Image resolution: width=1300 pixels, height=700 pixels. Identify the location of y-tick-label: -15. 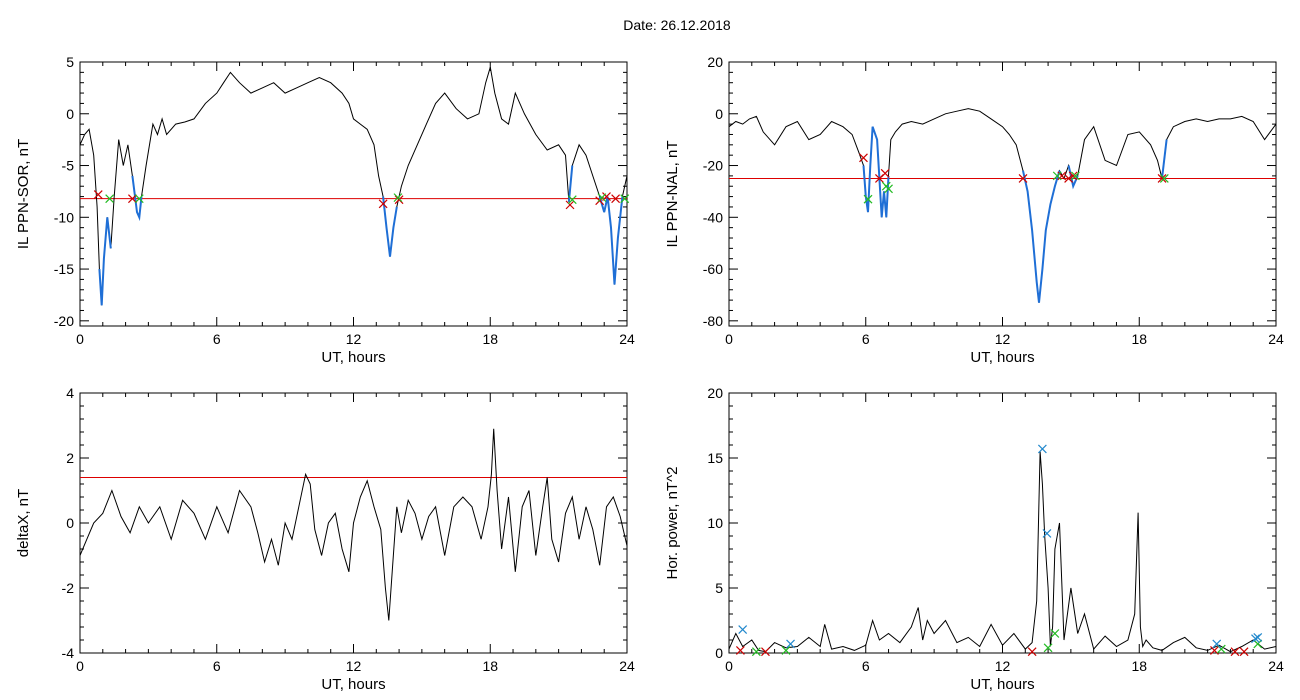
(64, 269).